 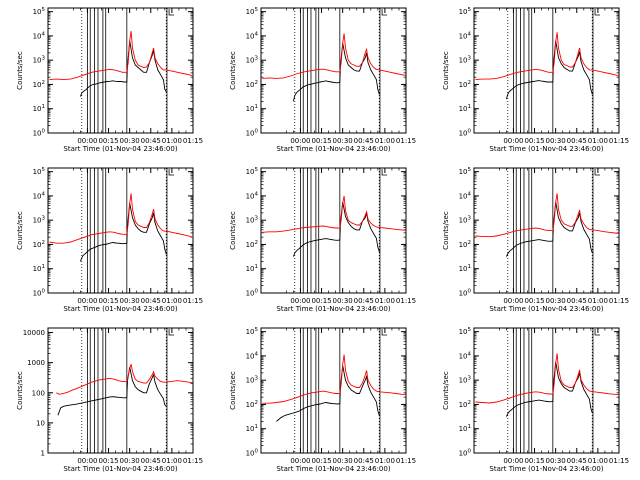 I want to click on y-tick-label: 1000, so click(x=36, y=363).